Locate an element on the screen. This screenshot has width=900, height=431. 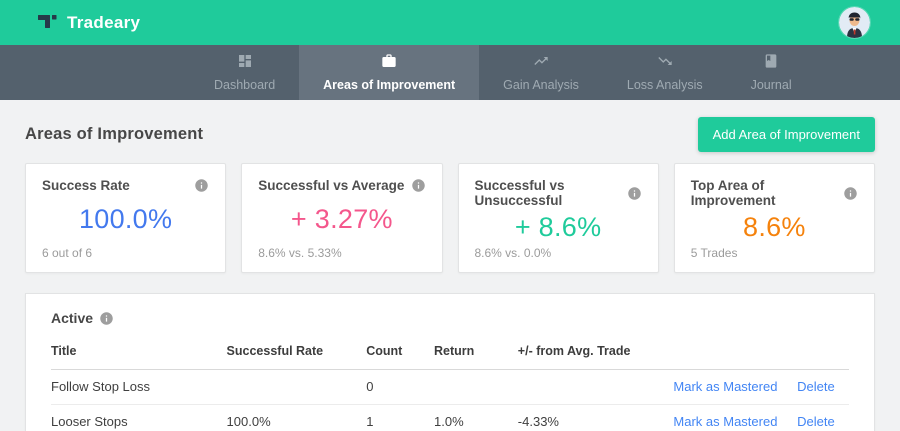
tab-loss-analysis: Loss Analysis is located at coordinates (665, 72).